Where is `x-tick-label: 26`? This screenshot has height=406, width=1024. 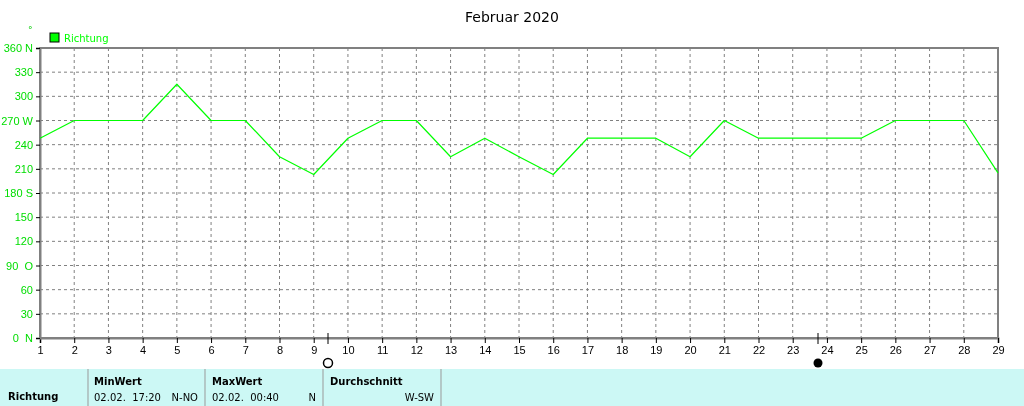
x-tick-label: 26 is located at coordinates (895, 349).